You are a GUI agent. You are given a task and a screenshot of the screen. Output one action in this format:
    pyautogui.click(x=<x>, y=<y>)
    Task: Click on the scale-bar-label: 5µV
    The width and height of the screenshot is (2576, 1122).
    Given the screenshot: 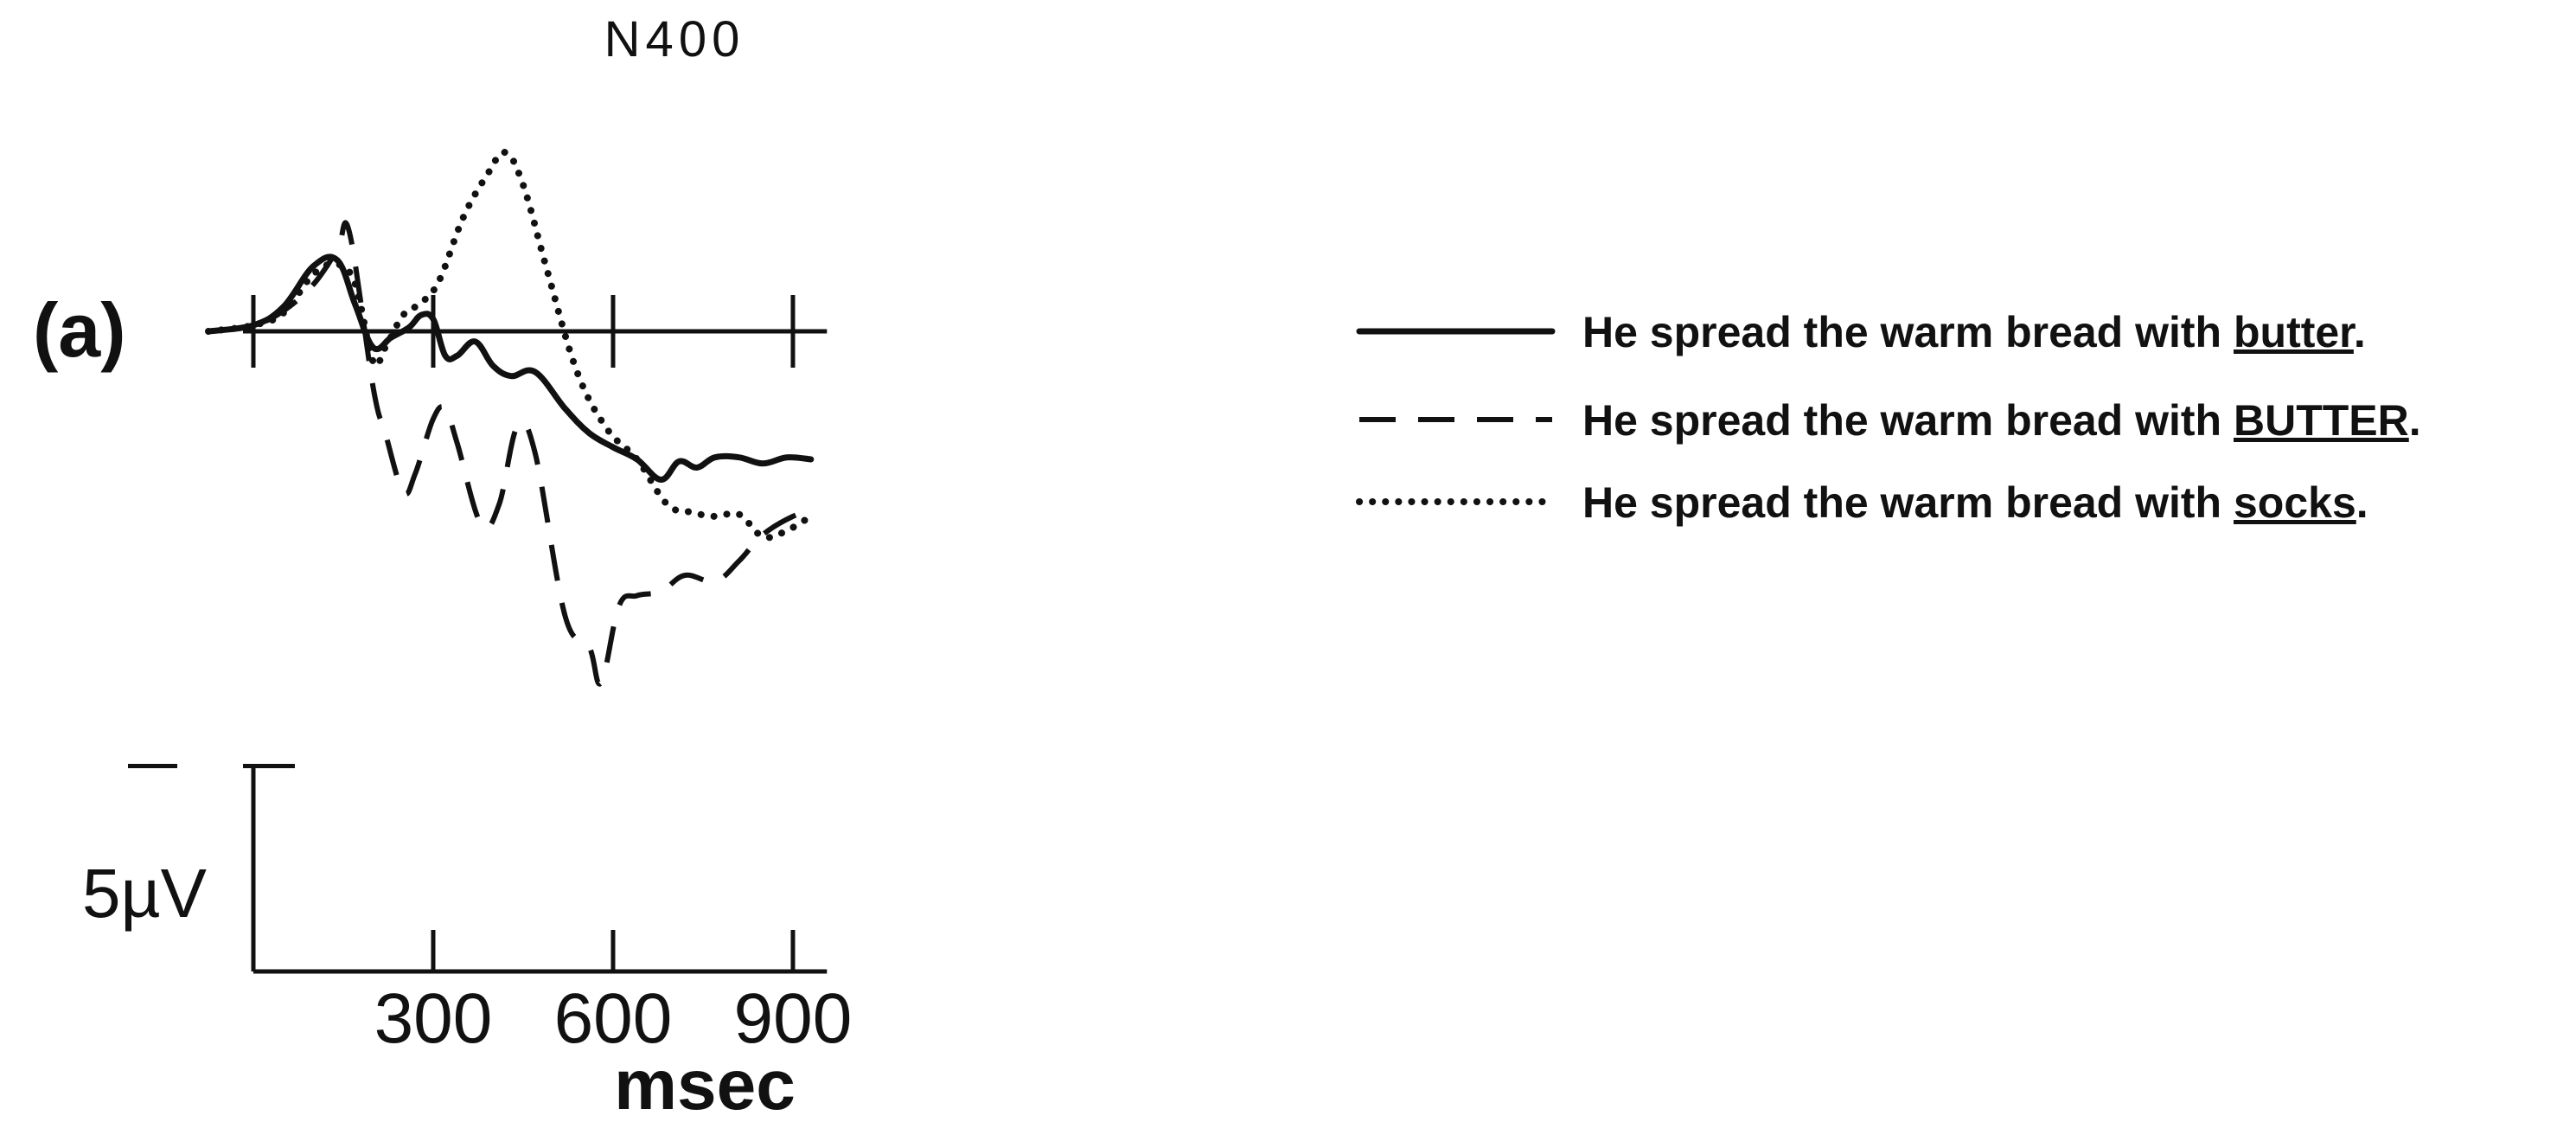 What is the action you would take?
    pyautogui.click(x=145, y=894)
    